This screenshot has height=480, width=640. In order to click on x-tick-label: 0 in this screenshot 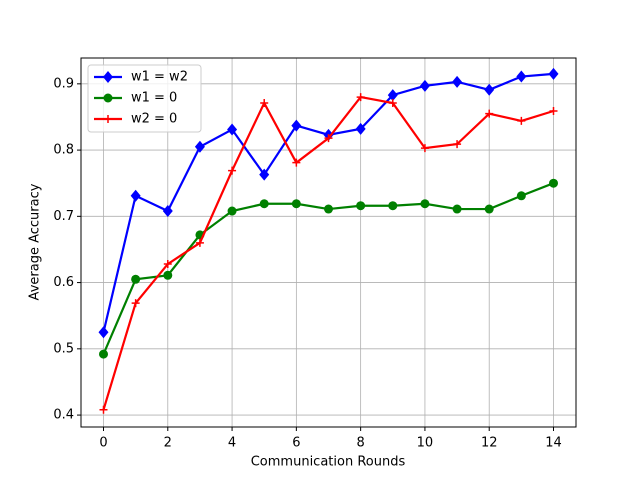, I will do `click(103, 443)`.